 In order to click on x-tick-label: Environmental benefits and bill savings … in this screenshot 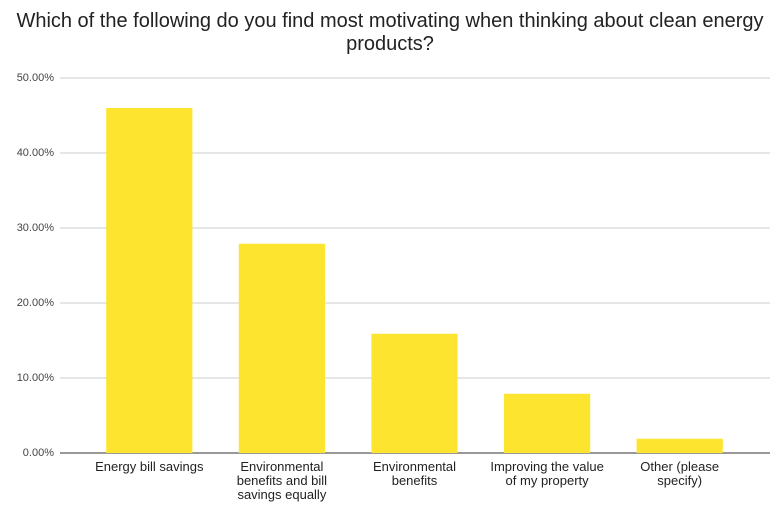, I will do `click(282, 480)`.